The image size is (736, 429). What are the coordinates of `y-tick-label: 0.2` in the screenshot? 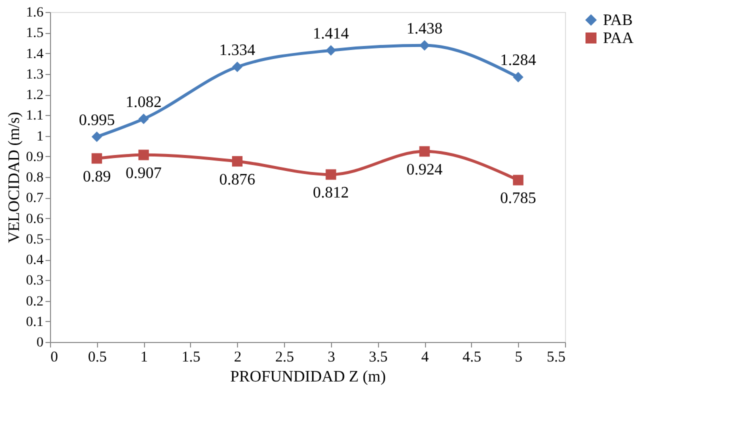 It's located at (35, 302).